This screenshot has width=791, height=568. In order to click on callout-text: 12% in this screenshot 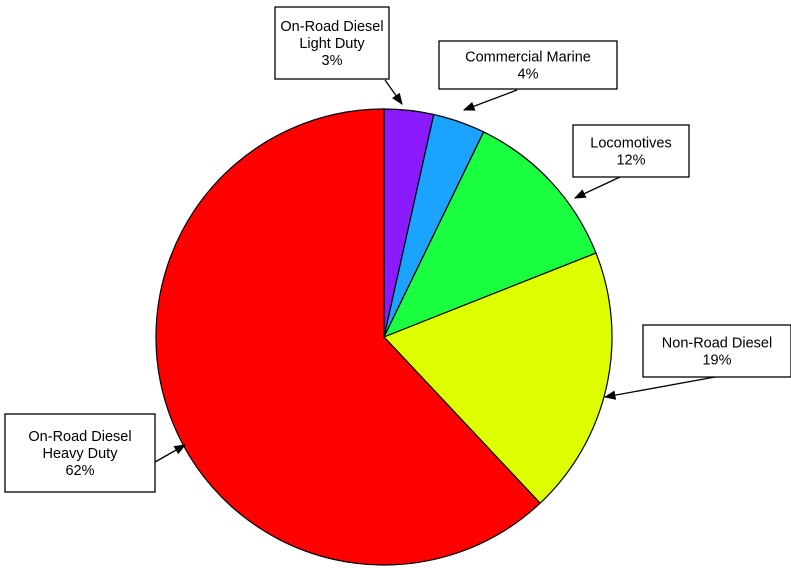, I will do `click(630, 161)`.